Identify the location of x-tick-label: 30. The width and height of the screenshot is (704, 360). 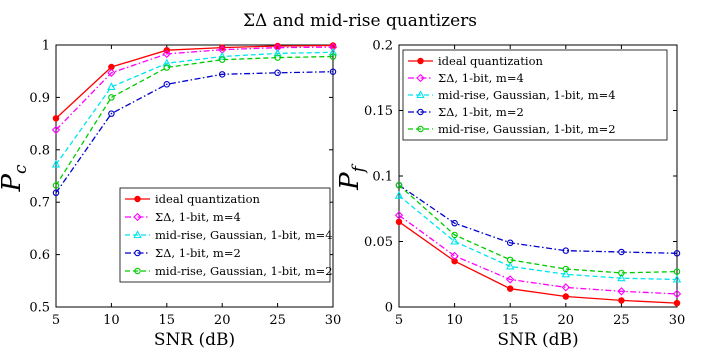
(677, 320).